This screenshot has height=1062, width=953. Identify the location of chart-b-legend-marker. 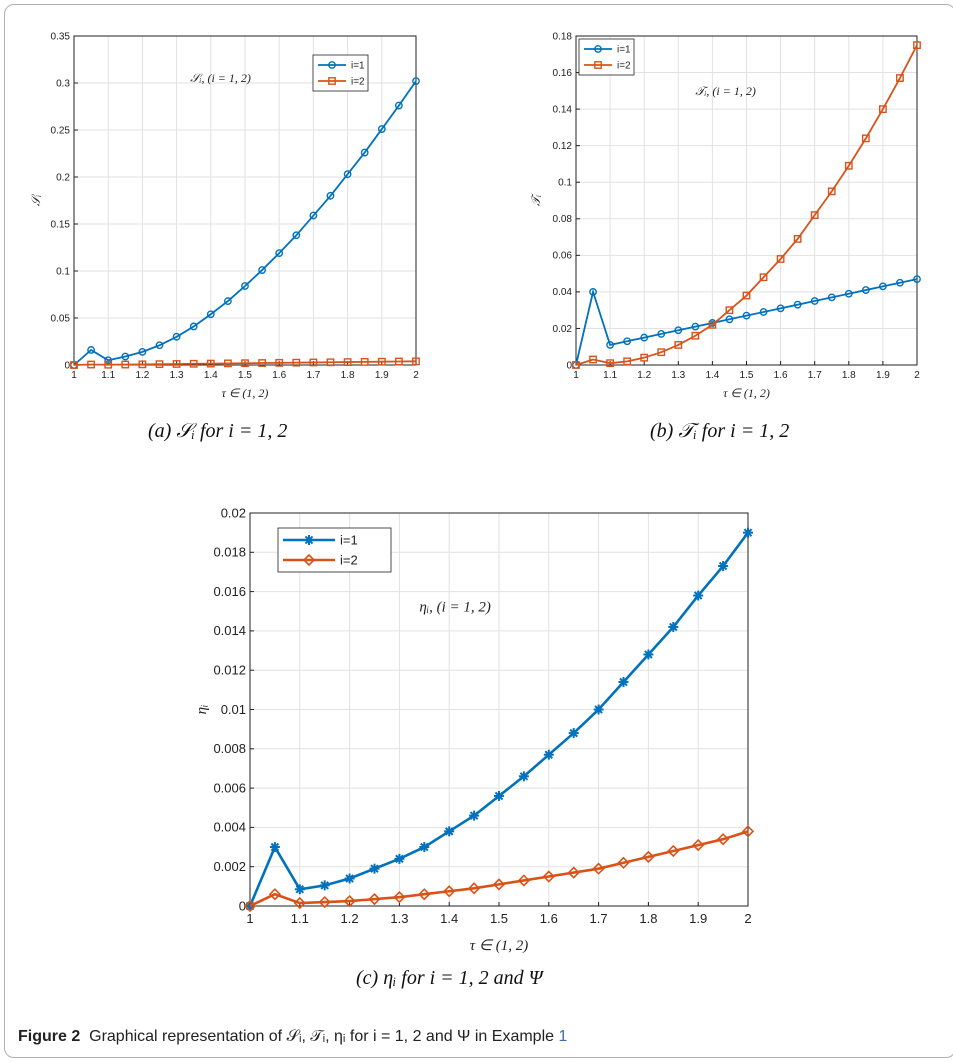
(598, 65).